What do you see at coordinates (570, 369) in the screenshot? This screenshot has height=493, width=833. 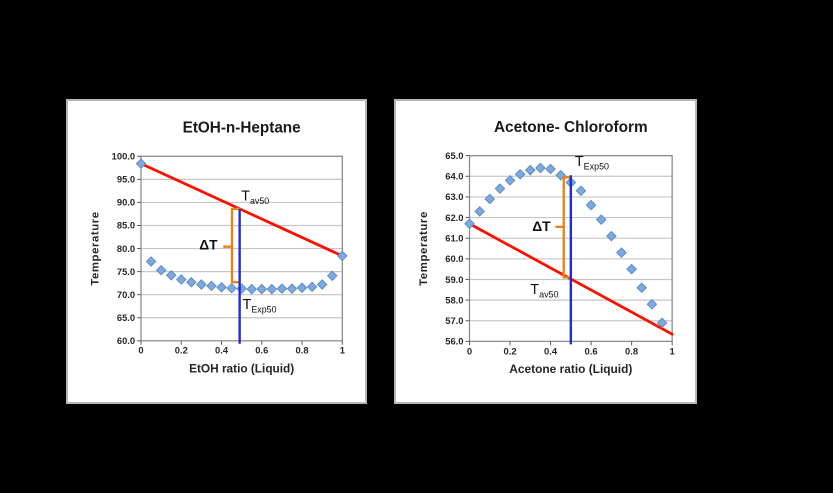 I see `x-axis-title: Acetone ratio (Liquid)` at bounding box center [570, 369].